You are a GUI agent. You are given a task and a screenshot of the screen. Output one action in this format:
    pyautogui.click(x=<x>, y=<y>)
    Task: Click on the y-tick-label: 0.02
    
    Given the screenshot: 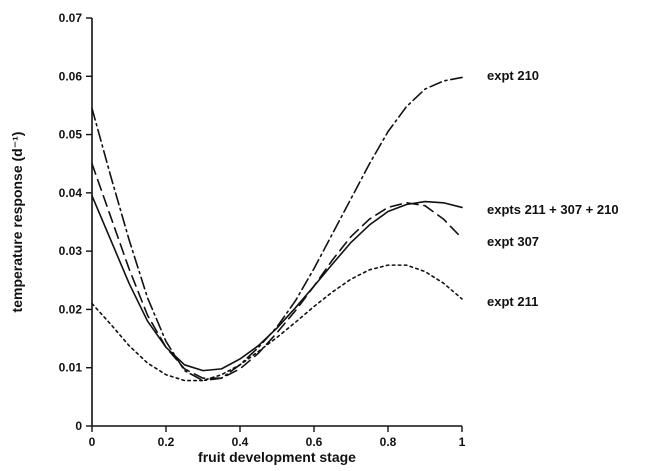 What is the action you would take?
    pyautogui.click(x=71, y=309)
    